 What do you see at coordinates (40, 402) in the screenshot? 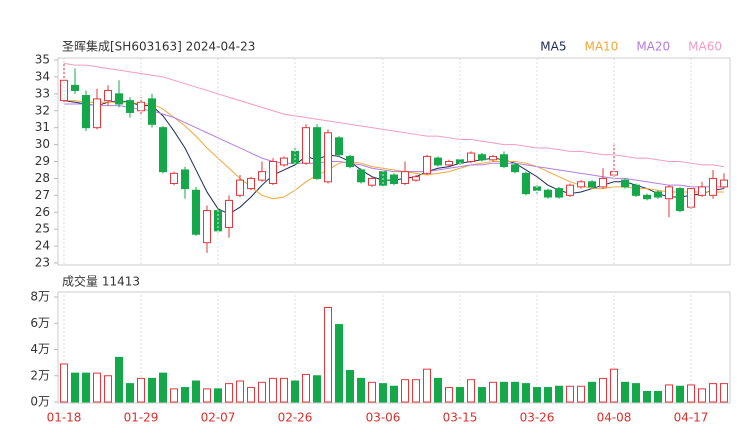
I see `y-tick-label: 0万` at bounding box center [40, 402].